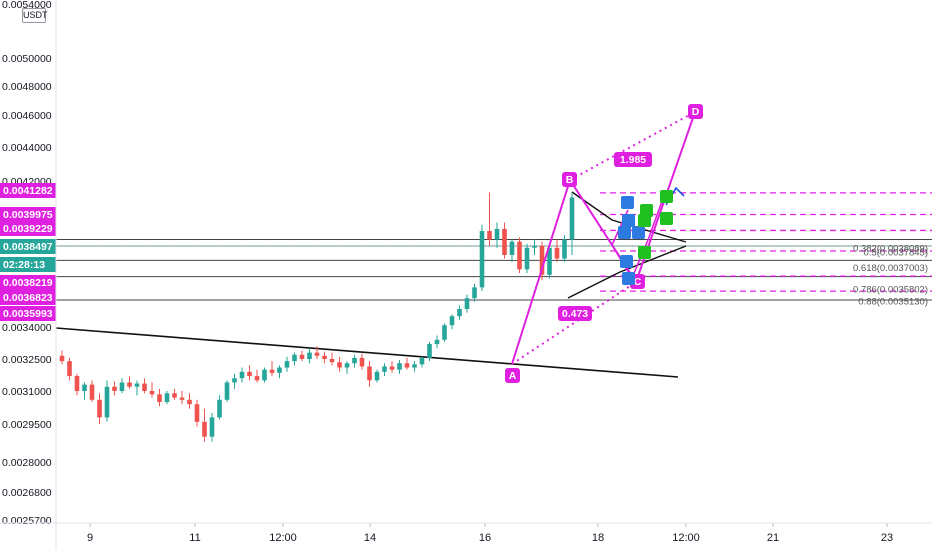 This screenshot has height=550, width=932. What do you see at coordinates (27, 425) in the screenshot?
I see `y-tick-label: 0.0029500` at bounding box center [27, 425].